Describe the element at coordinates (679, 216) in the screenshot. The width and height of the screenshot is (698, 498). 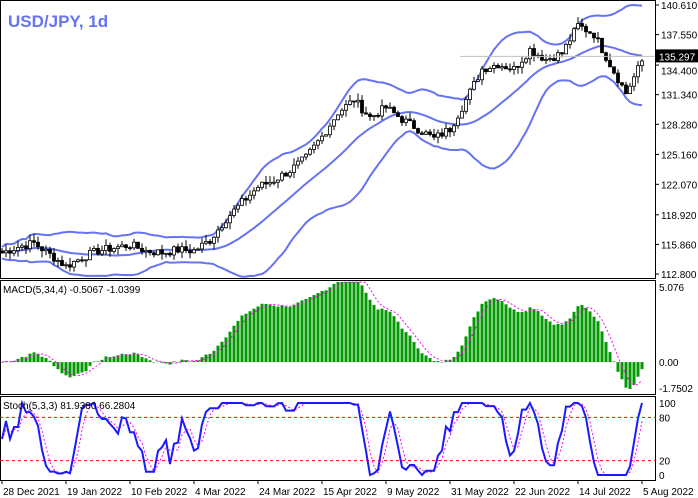
I see `price-tick-label: 118.920` at that location.